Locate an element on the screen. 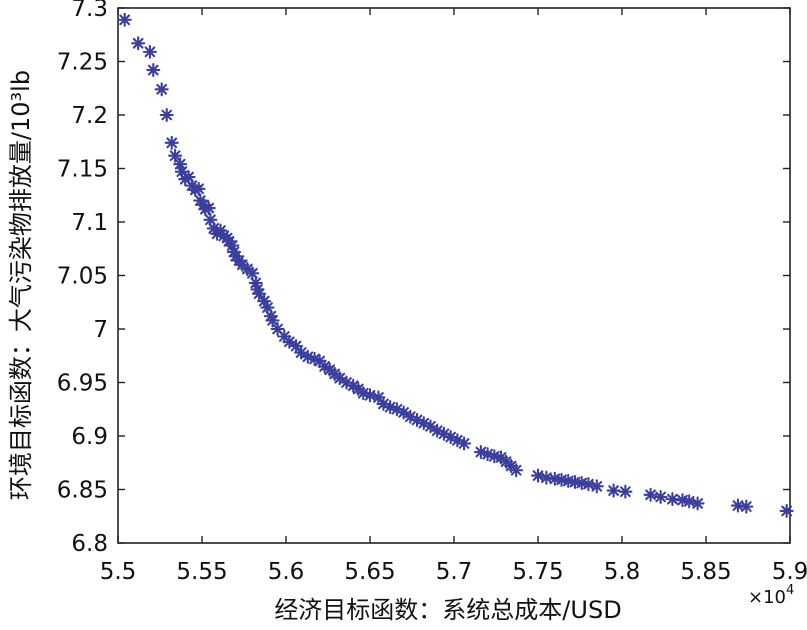 This screenshot has height=630, width=807. y-tick-label: 7 is located at coordinates (100, 330).